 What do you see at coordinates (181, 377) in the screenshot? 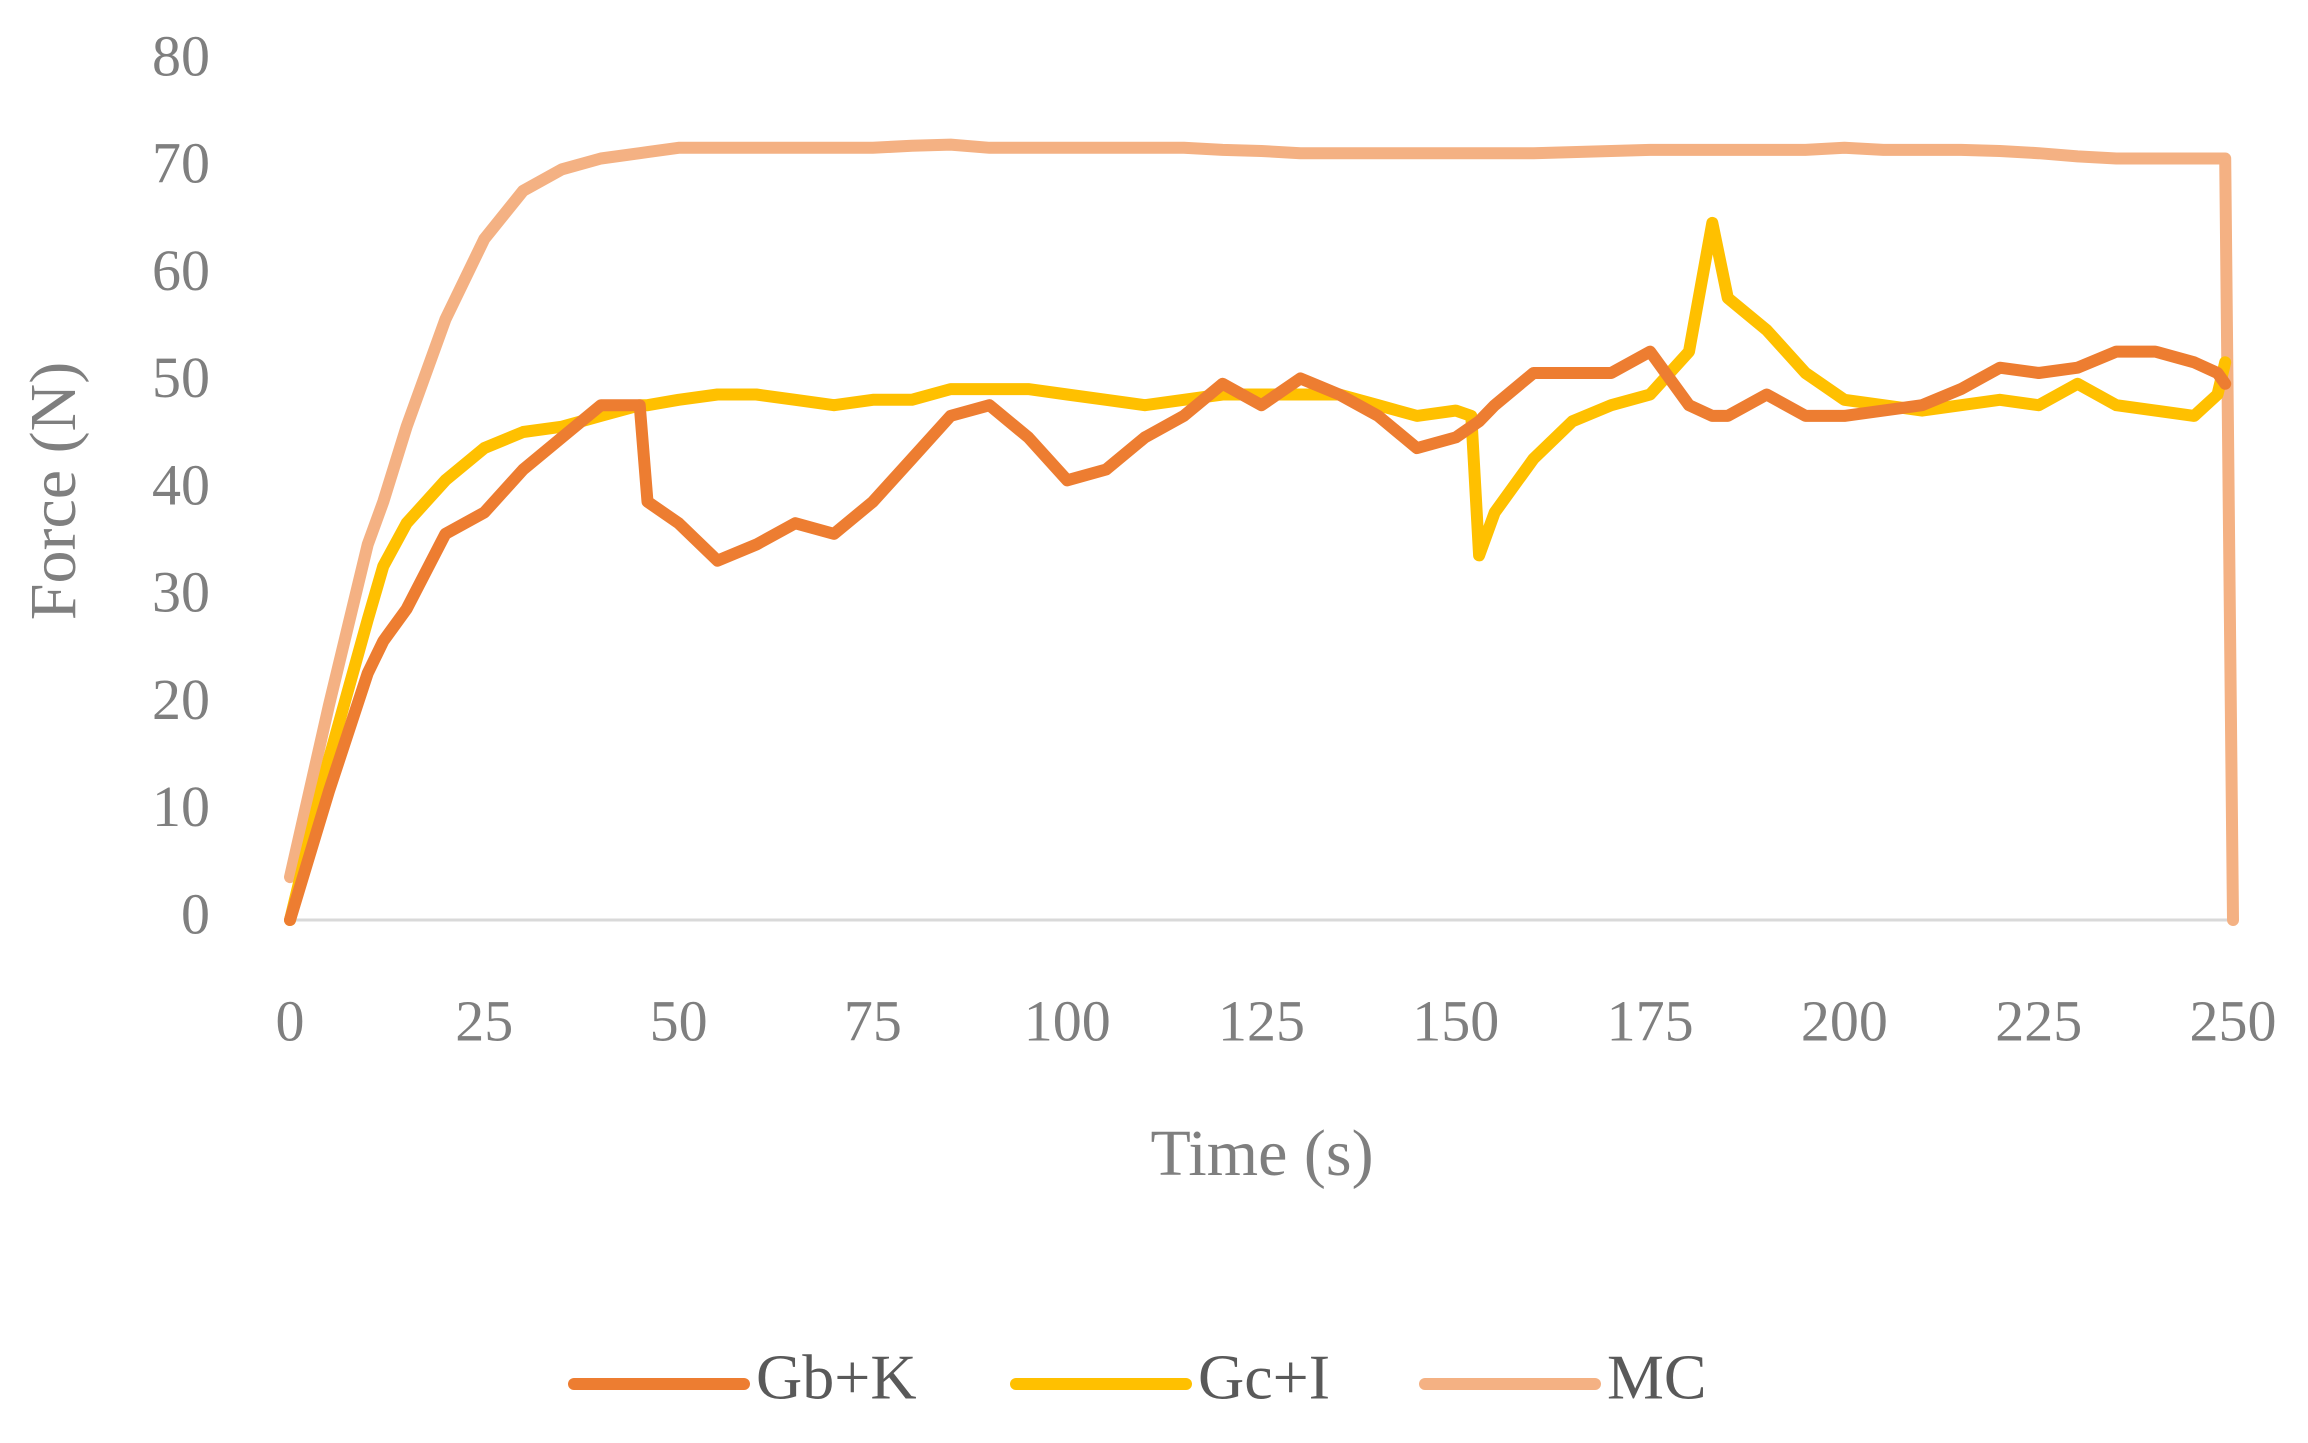
I see `y-tick-label: 50` at bounding box center [181, 377].